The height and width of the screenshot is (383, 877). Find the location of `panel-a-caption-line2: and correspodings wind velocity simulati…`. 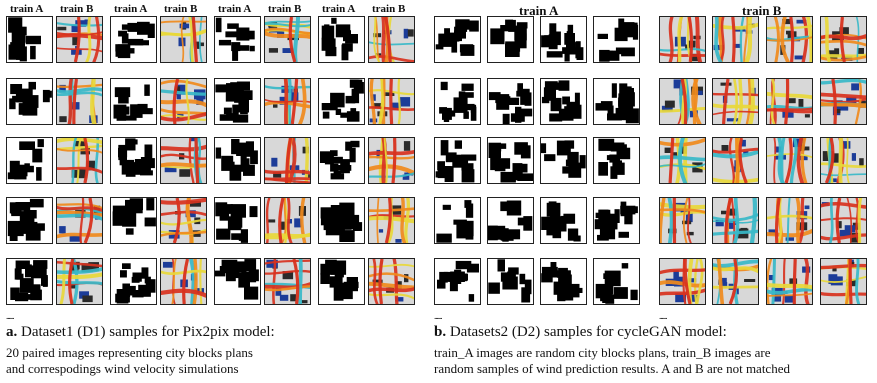

panel-a-caption-line2: and correspodings wind velocity simulati… is located at coordinates (122, 368).